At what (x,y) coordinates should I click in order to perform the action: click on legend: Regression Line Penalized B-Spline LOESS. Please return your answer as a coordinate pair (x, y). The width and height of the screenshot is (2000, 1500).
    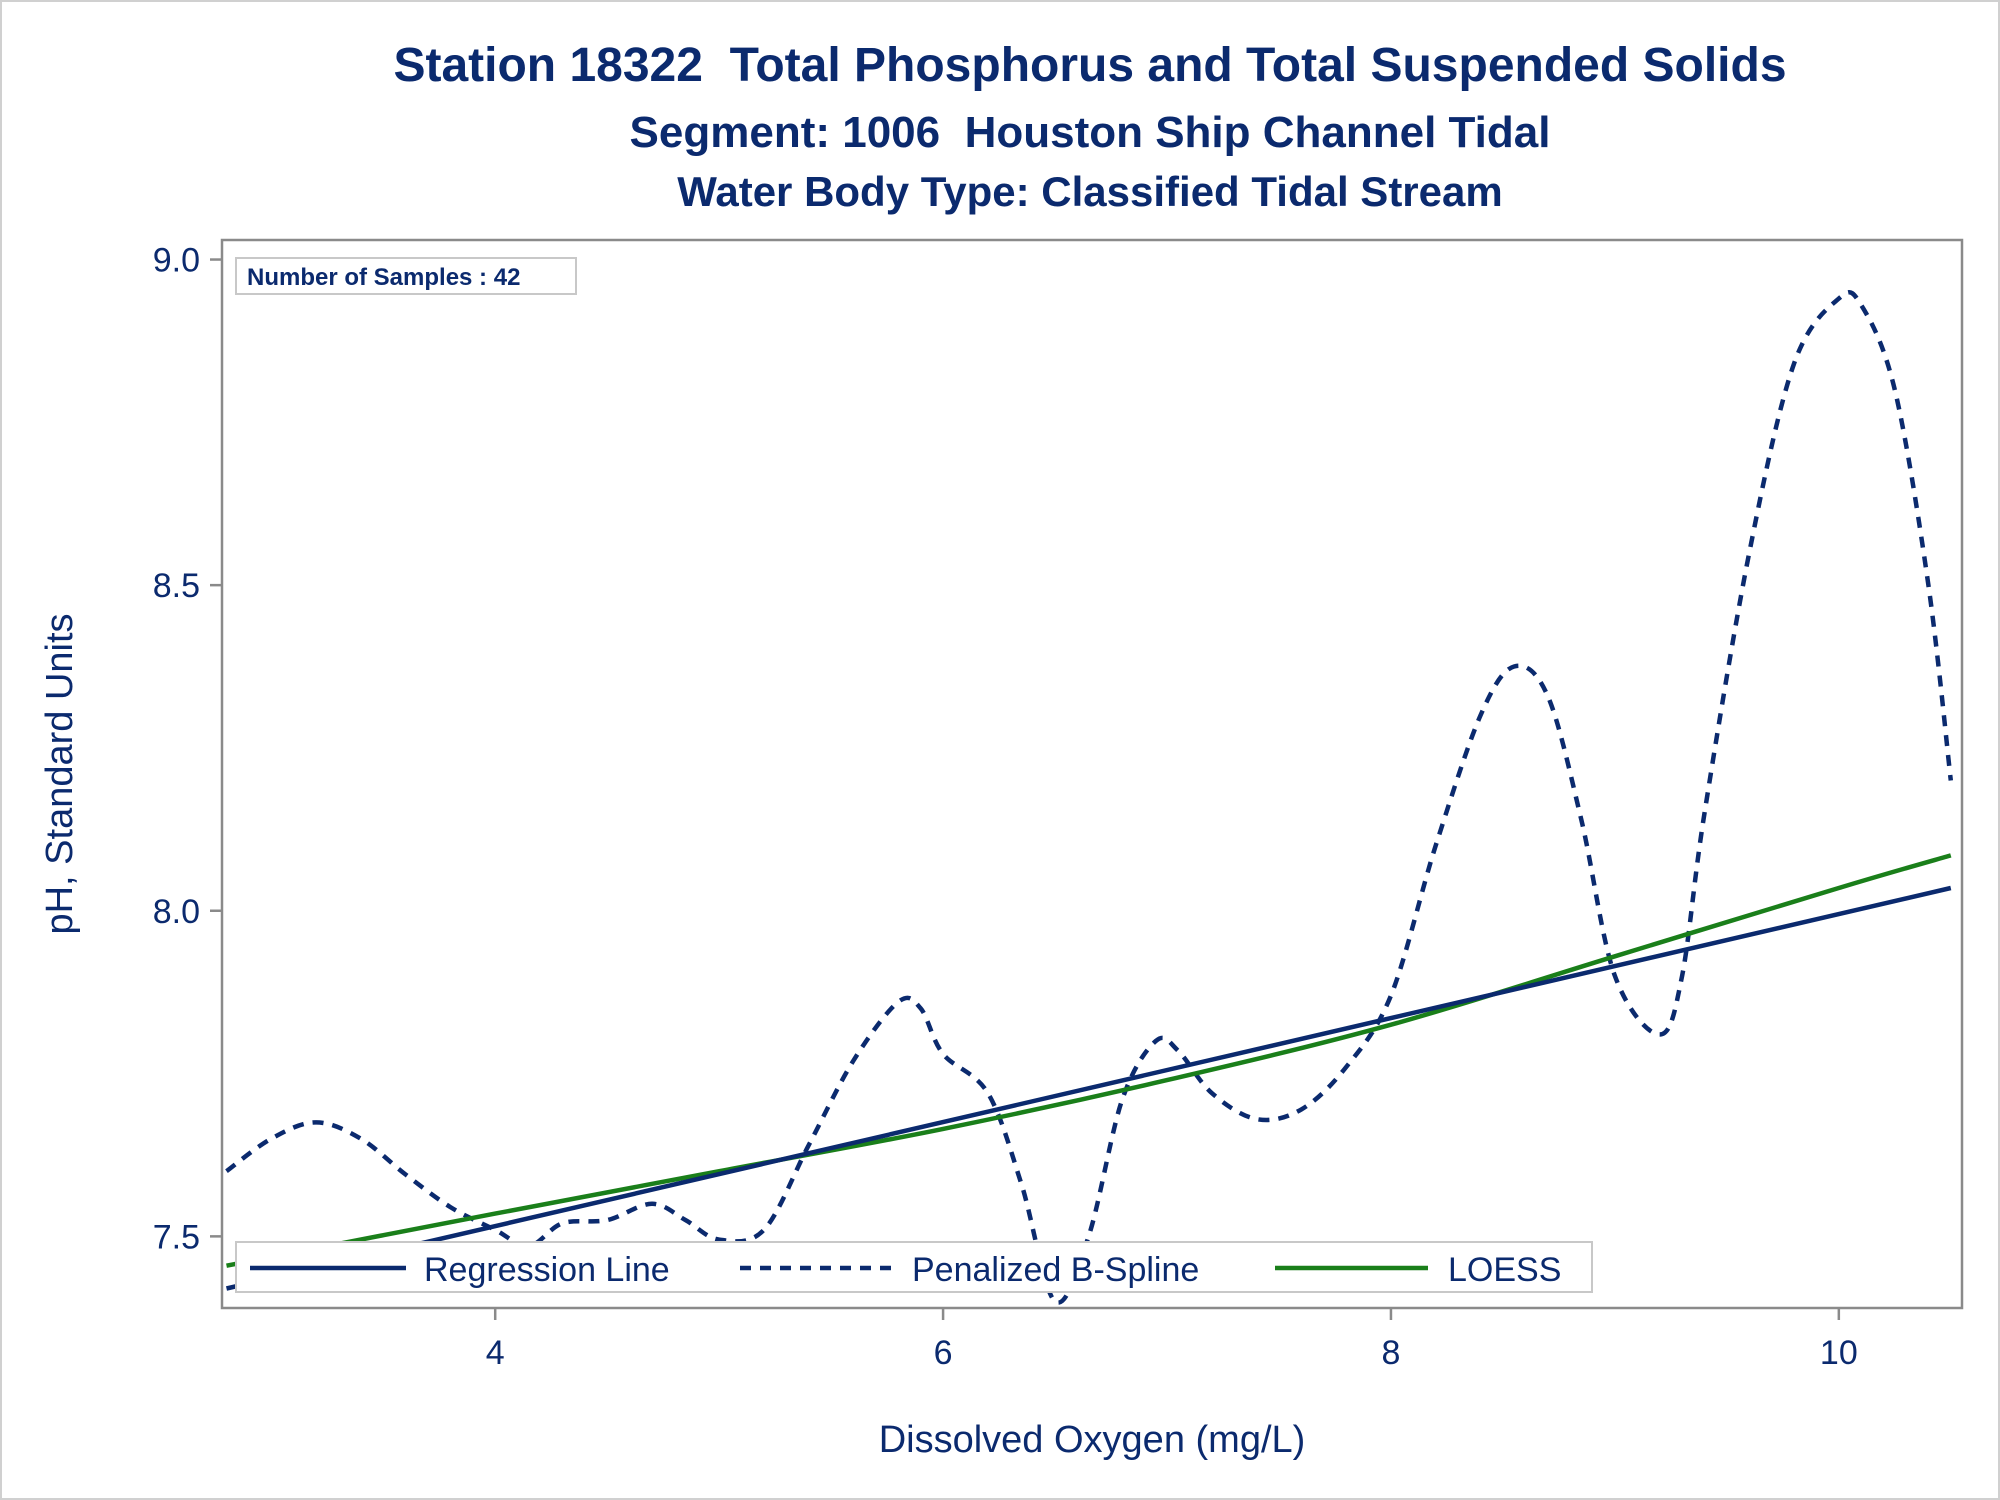
    Looking at the image, I should click on (914, 1267).